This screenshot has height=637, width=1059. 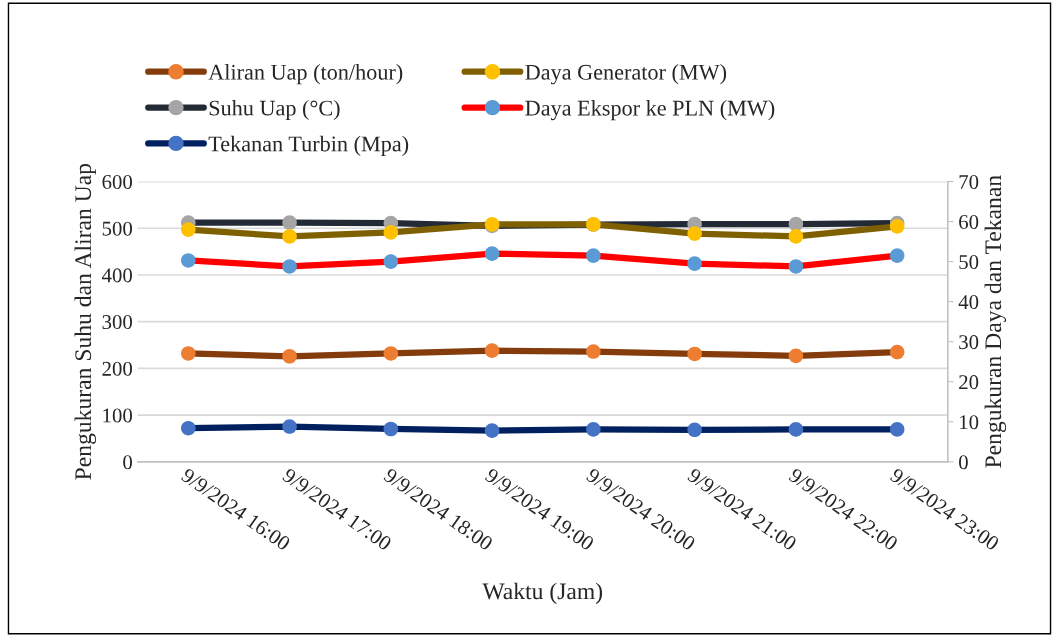 I want to click on y-tick-label: 500, so click(x=117, y=228).